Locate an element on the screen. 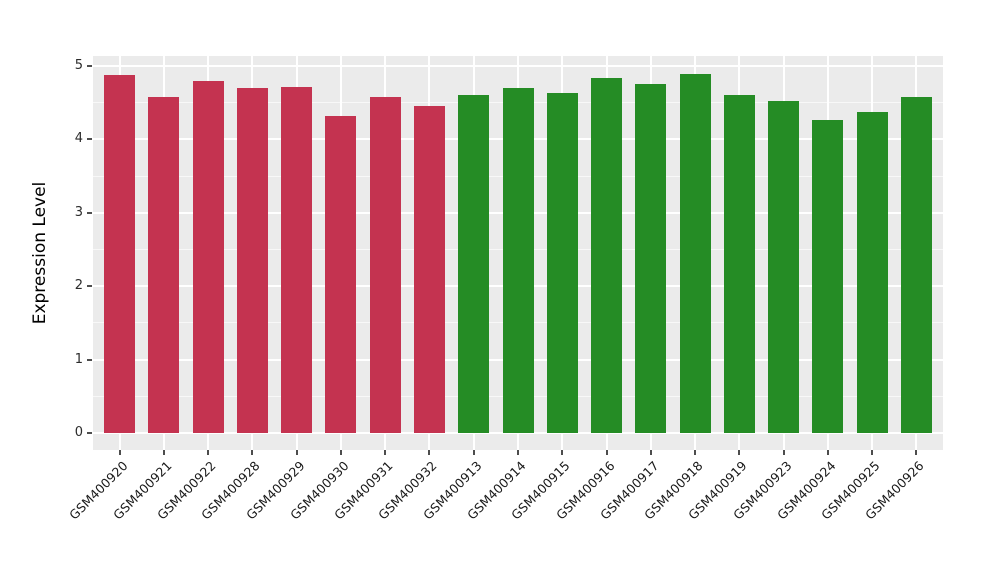 The width and height of the screenshot is (1000, 580). y-axis-title-text: Expression Level is located at coordinates (40, 253).